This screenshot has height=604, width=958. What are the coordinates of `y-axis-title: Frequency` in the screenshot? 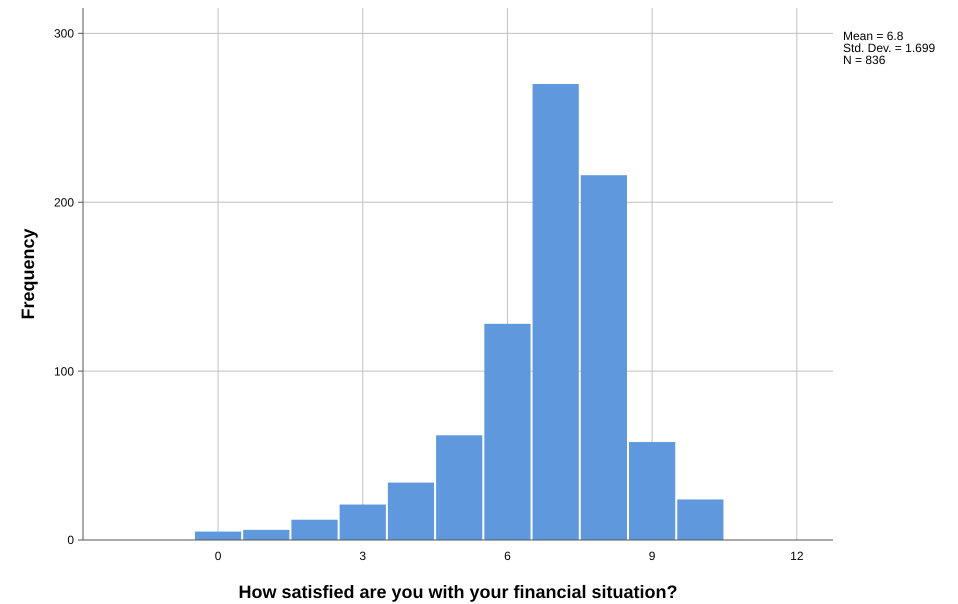 It's located at (28, 274).